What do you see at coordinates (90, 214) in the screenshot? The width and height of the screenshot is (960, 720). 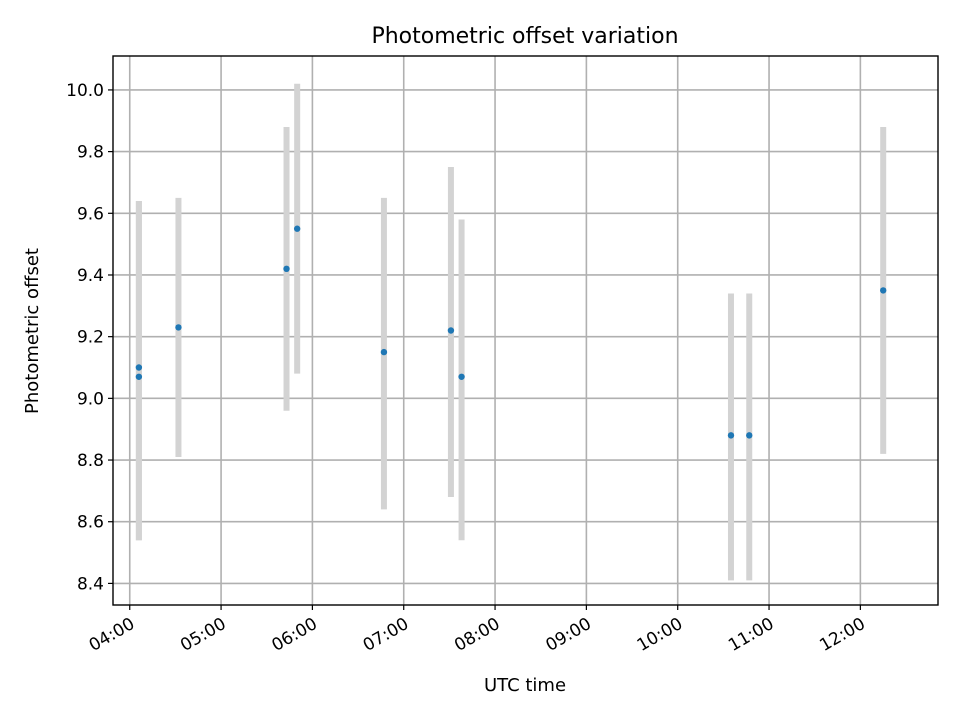 I see `y-tick-label: 9.6` at bounding box center [90, 214].